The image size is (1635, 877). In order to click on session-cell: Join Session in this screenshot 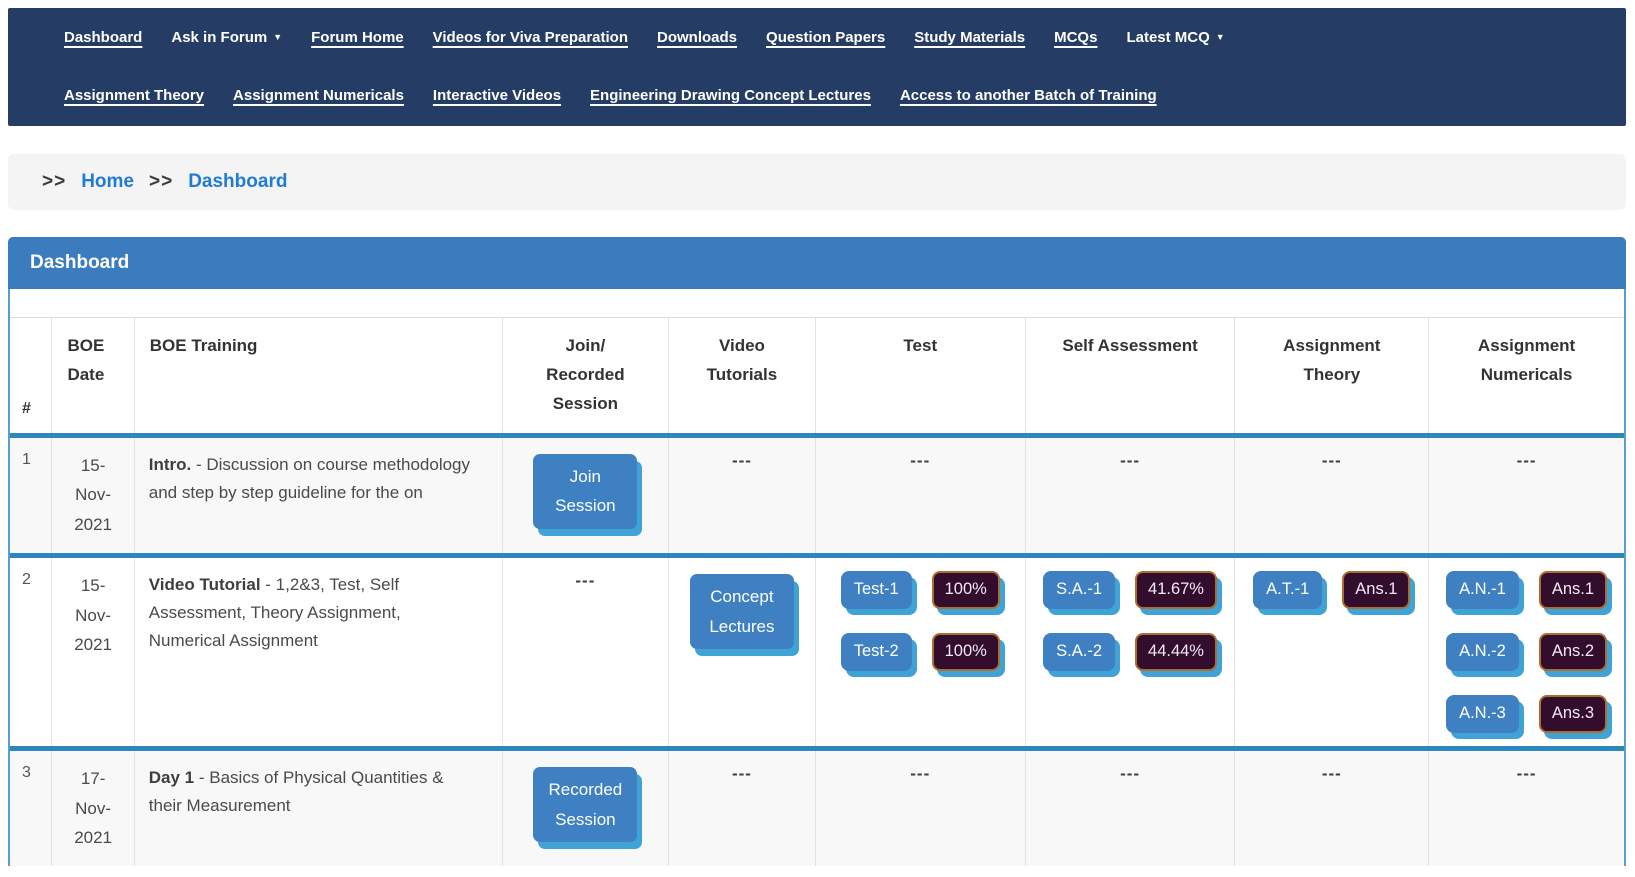, I will do `click(585, 495)`.